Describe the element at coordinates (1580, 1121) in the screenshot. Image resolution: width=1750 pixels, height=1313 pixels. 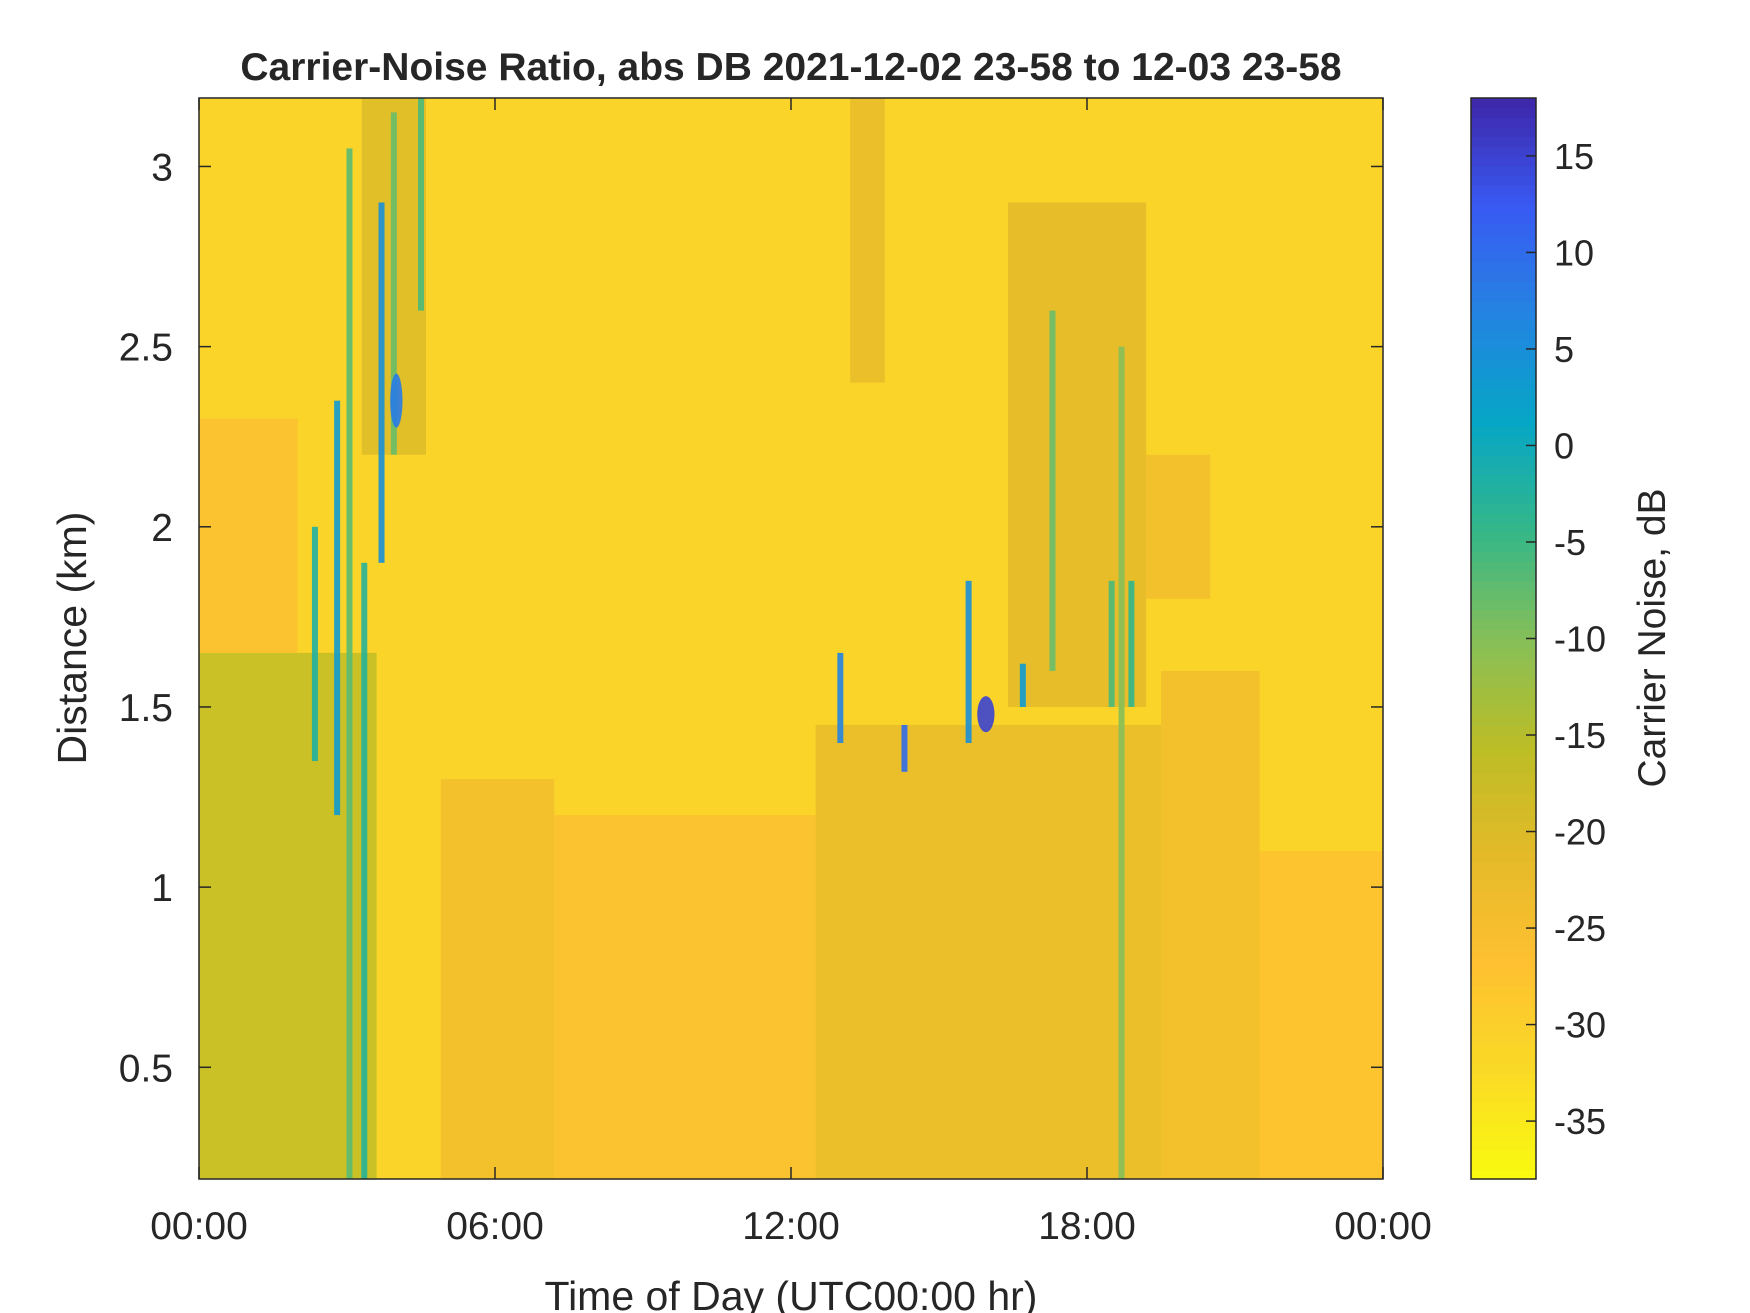
I see `colorbar-tick-label: -35` at that location.